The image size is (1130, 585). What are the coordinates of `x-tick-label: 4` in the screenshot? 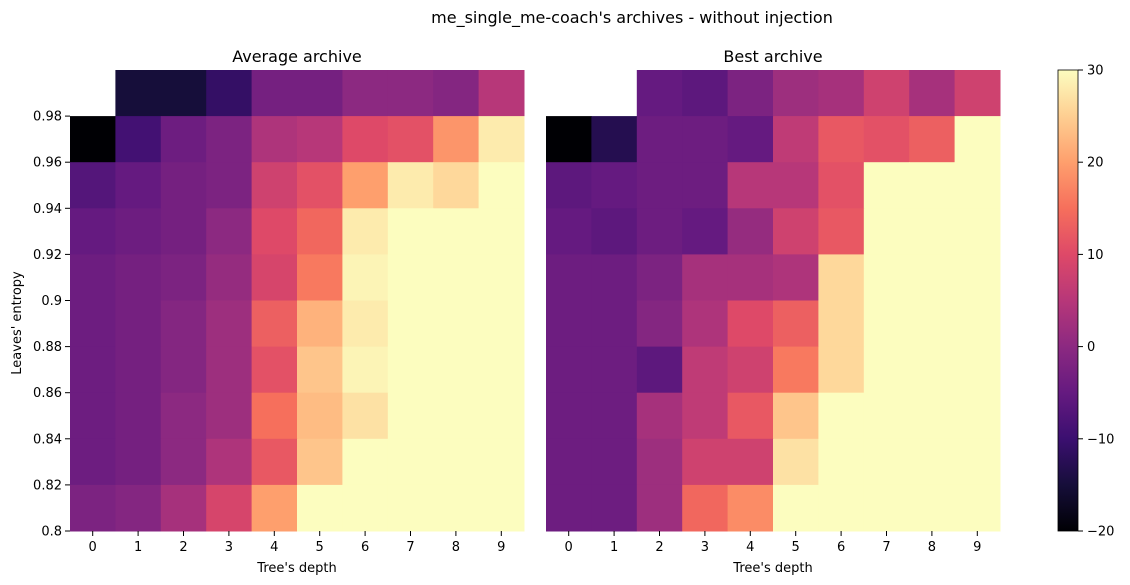 It's located at (274, 547).